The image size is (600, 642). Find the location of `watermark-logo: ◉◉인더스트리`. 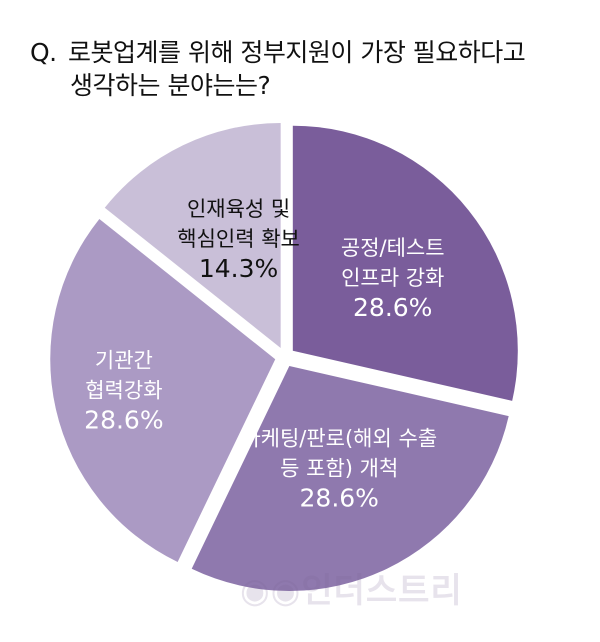

watermark-logo: ◉◉인더스트리 is located at coordinates (351, 591).